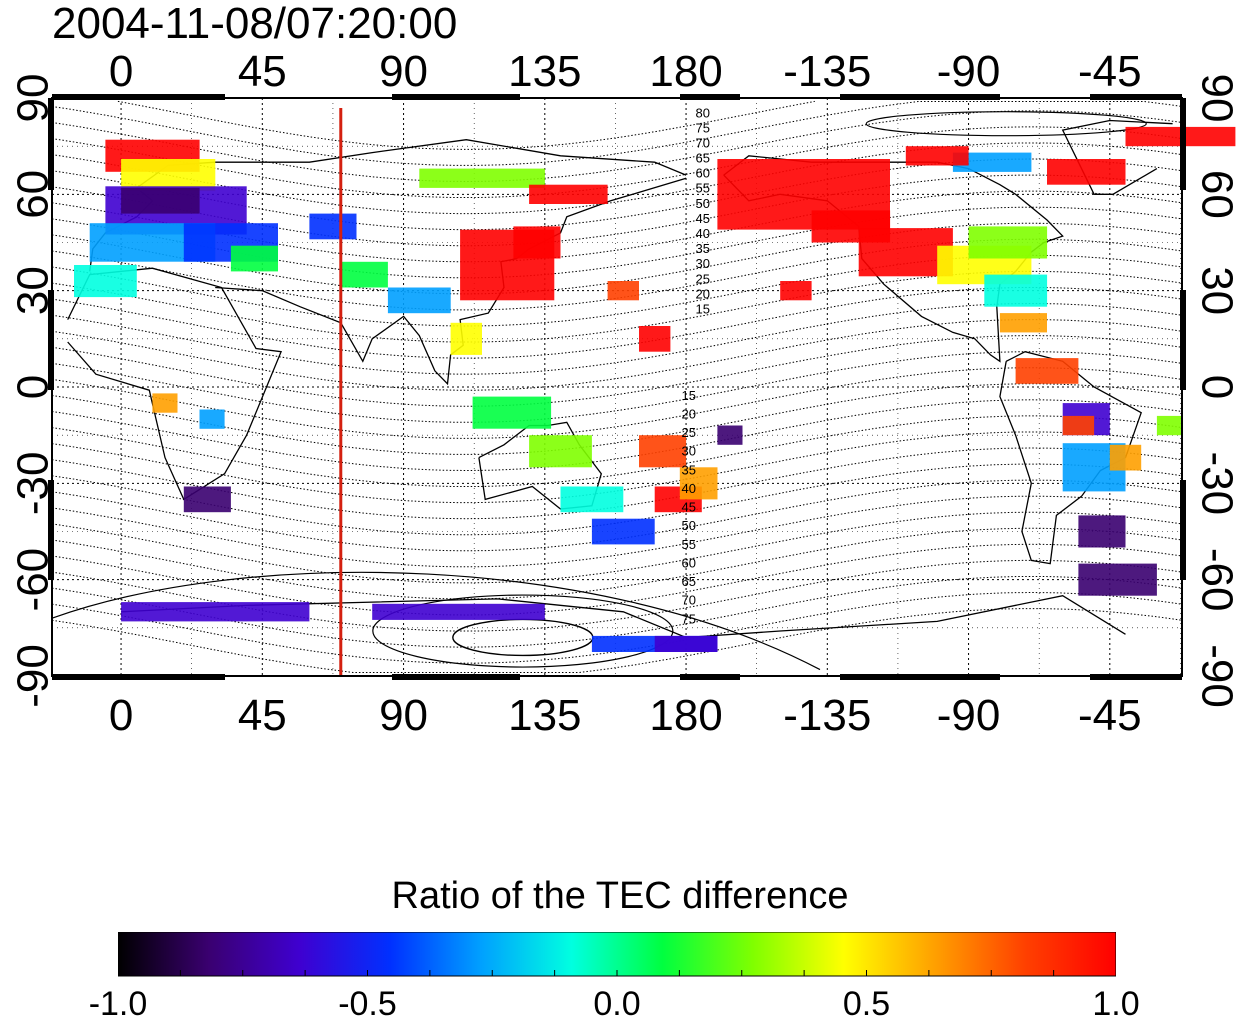 The image size is (1240, 1025). Describe the element at coordinates (1116, 1004) in the screenshot. I see `colorbar-label: 1.0` at that location.